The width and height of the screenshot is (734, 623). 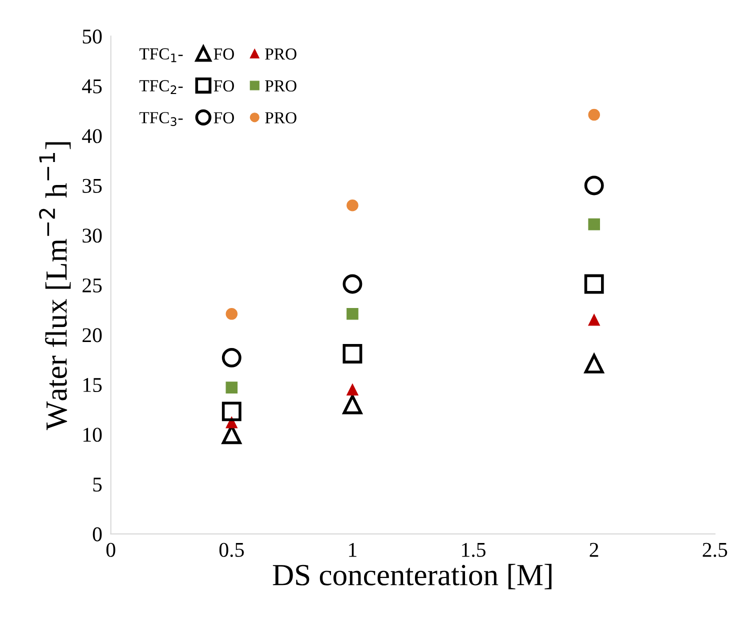 What do you see at coordinates (92, 335) in the screenshot?
I see `y-tick-label: 20` at bounding box center [92, 335].